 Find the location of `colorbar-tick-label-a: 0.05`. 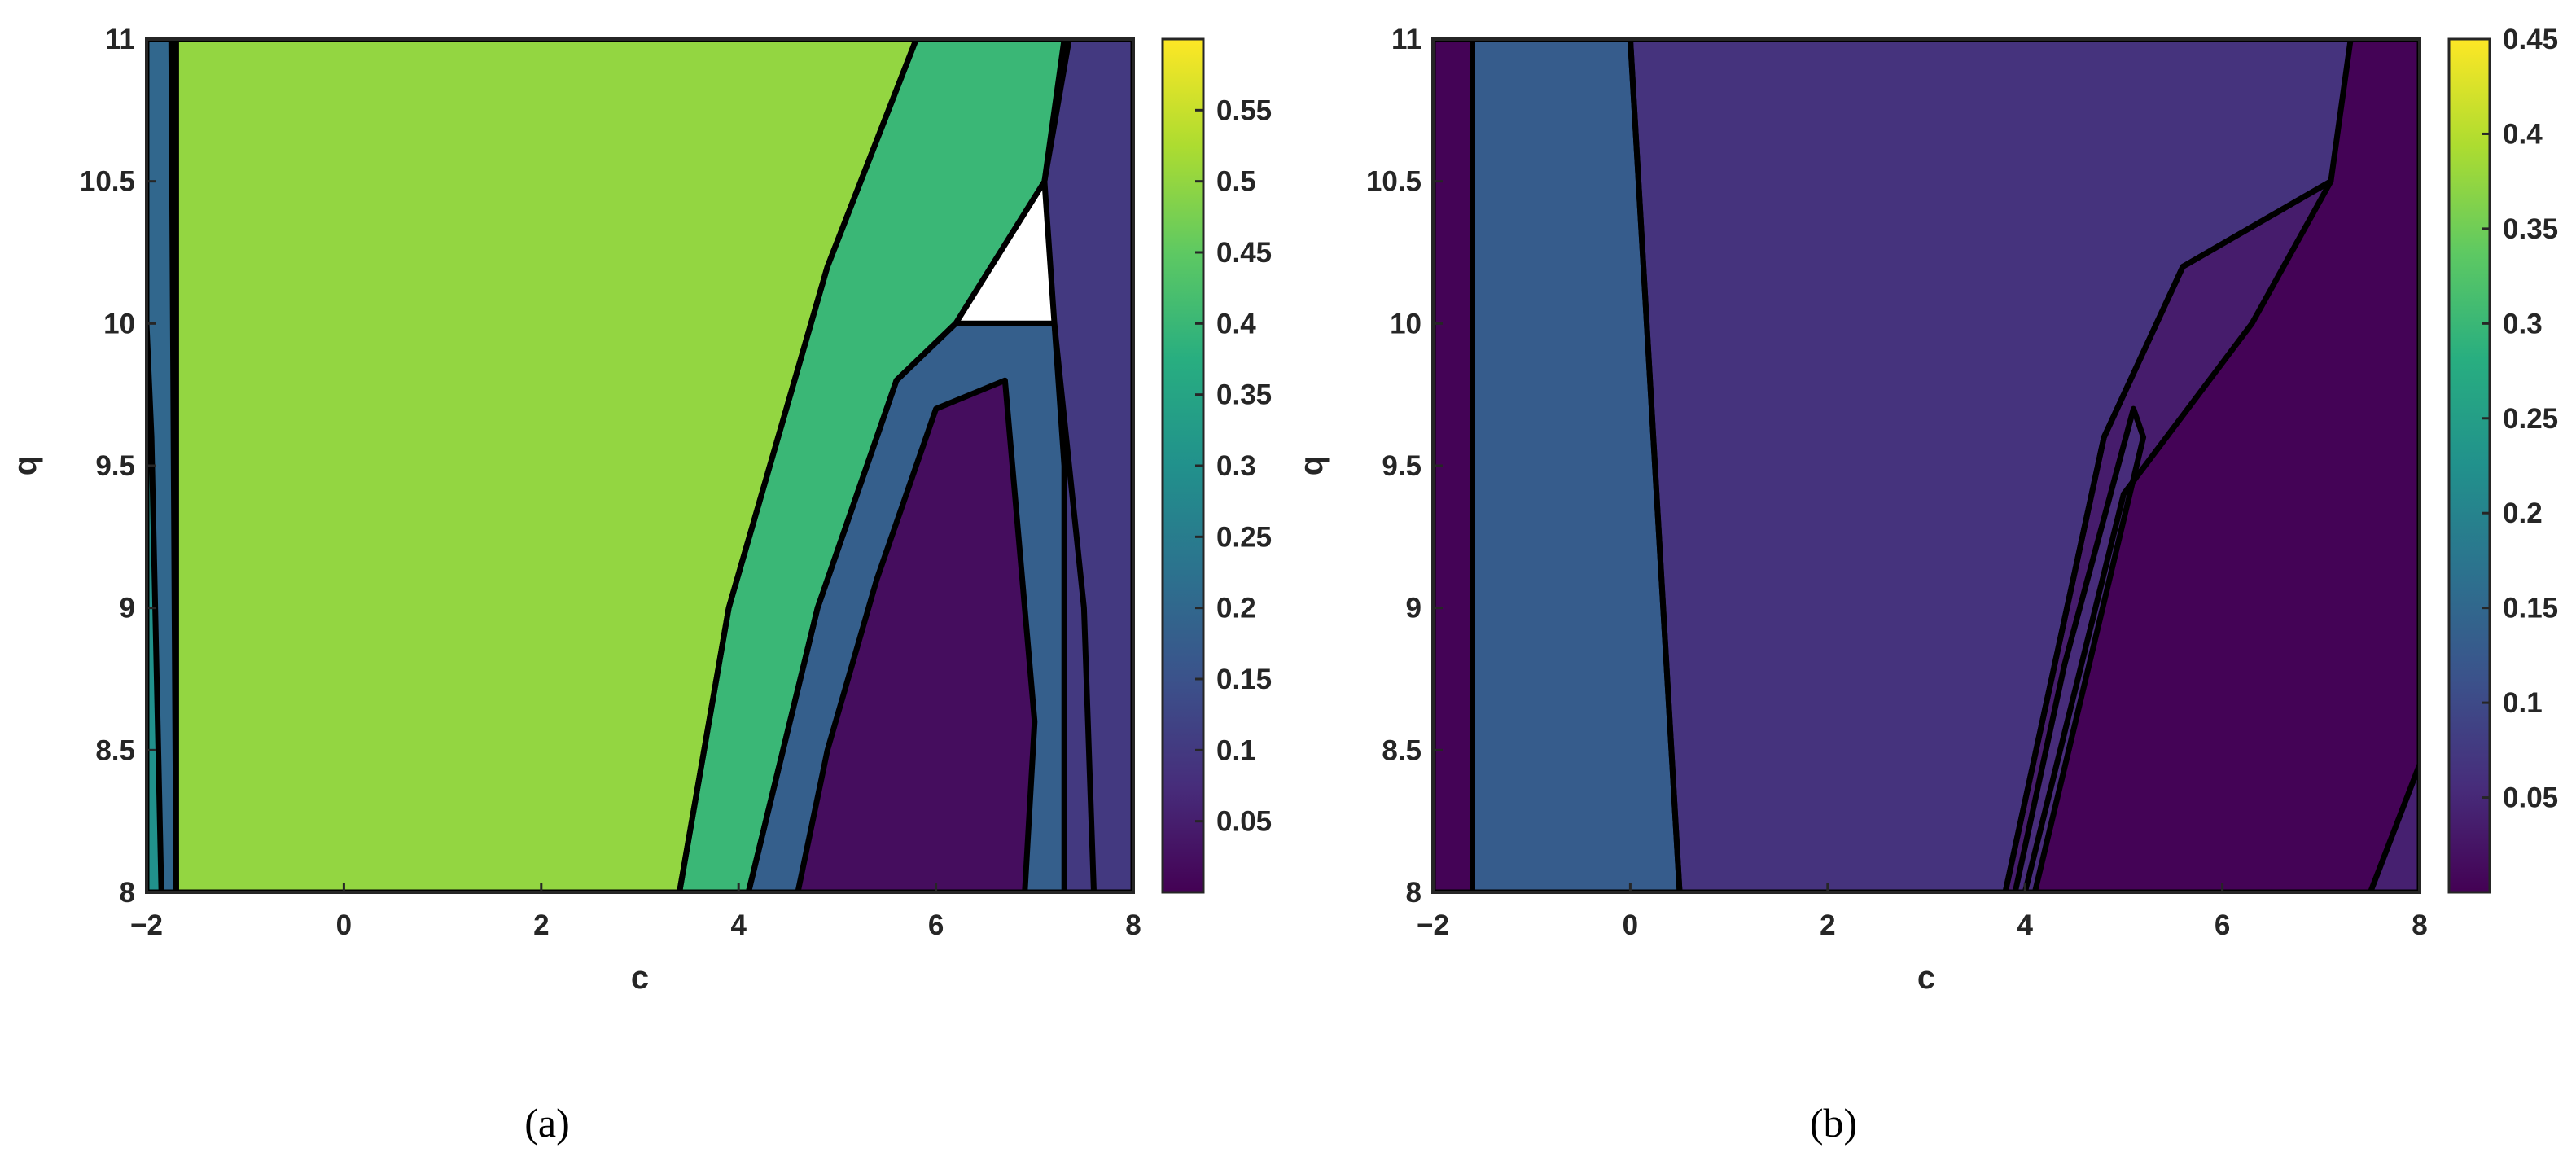

colorbar-tick-label-a: 0.05 is located at coordinates (1244, 822).